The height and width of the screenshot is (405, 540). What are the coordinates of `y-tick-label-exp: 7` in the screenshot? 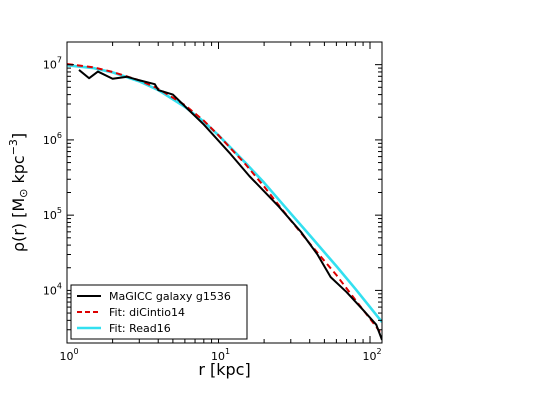 It's located at (59, 60).